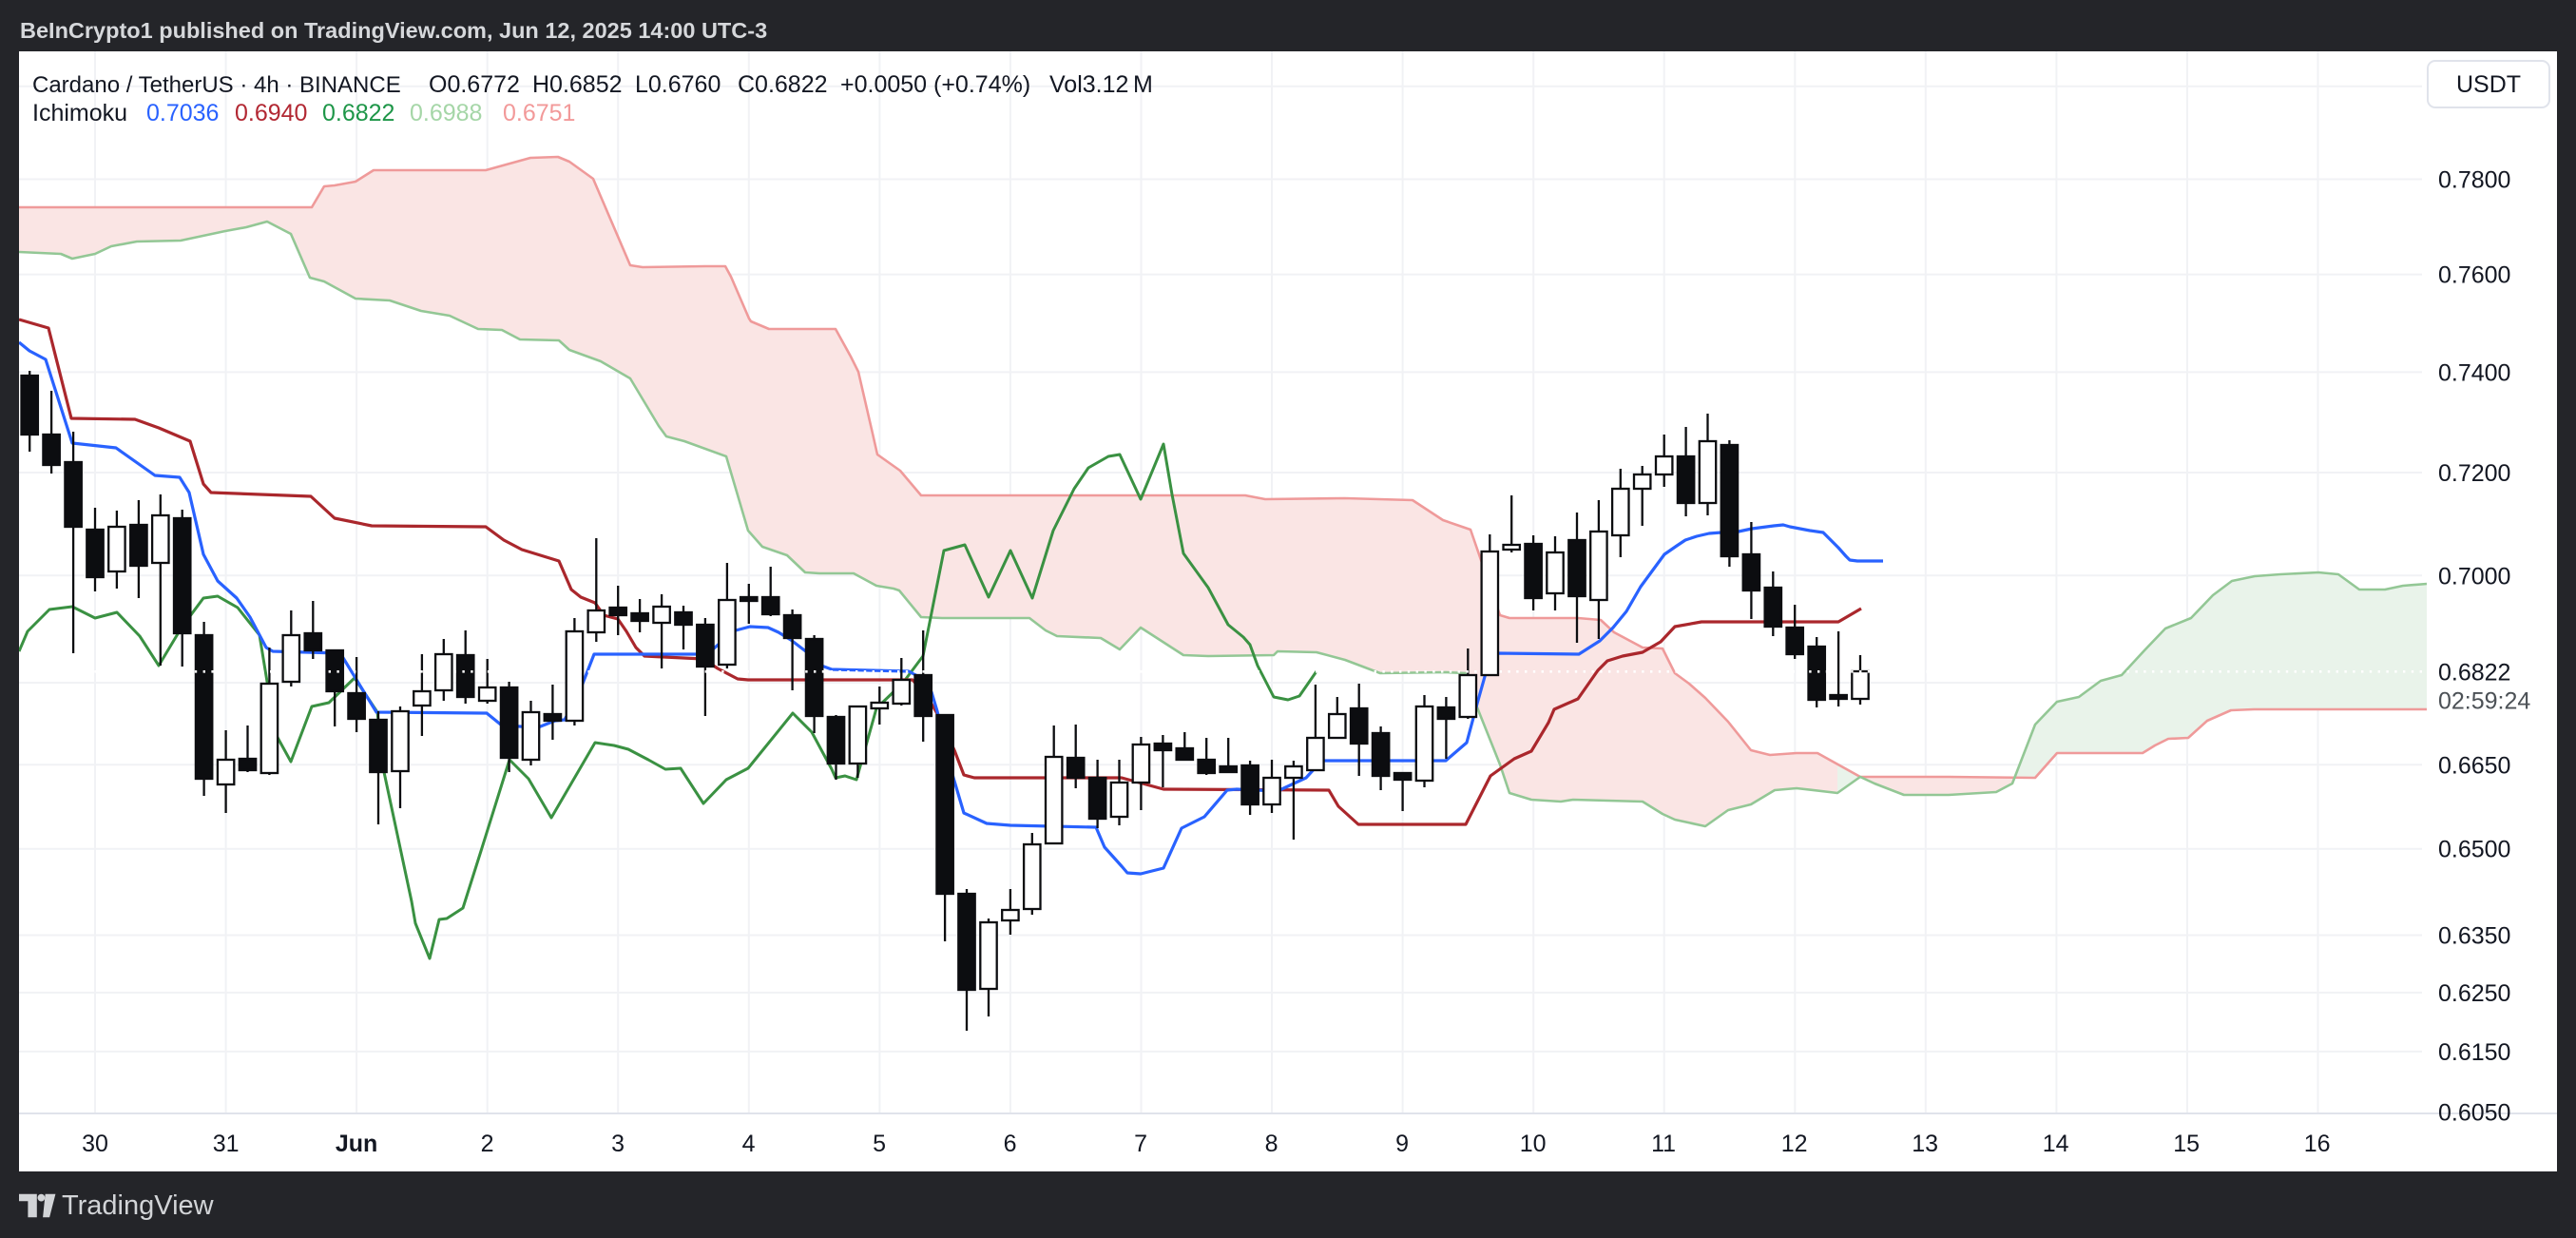 The height and width of the screenshot is (1238, 2576). I want to click on svg-text: 10, so click(1533, 1144).